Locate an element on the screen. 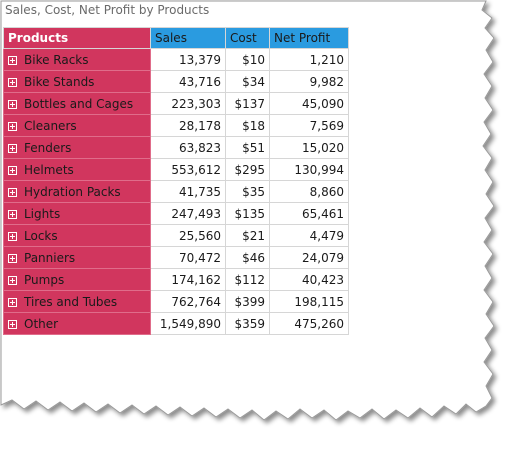 The image size is (515, 454). product-label: Fenders is located at coordinates (48, 147).